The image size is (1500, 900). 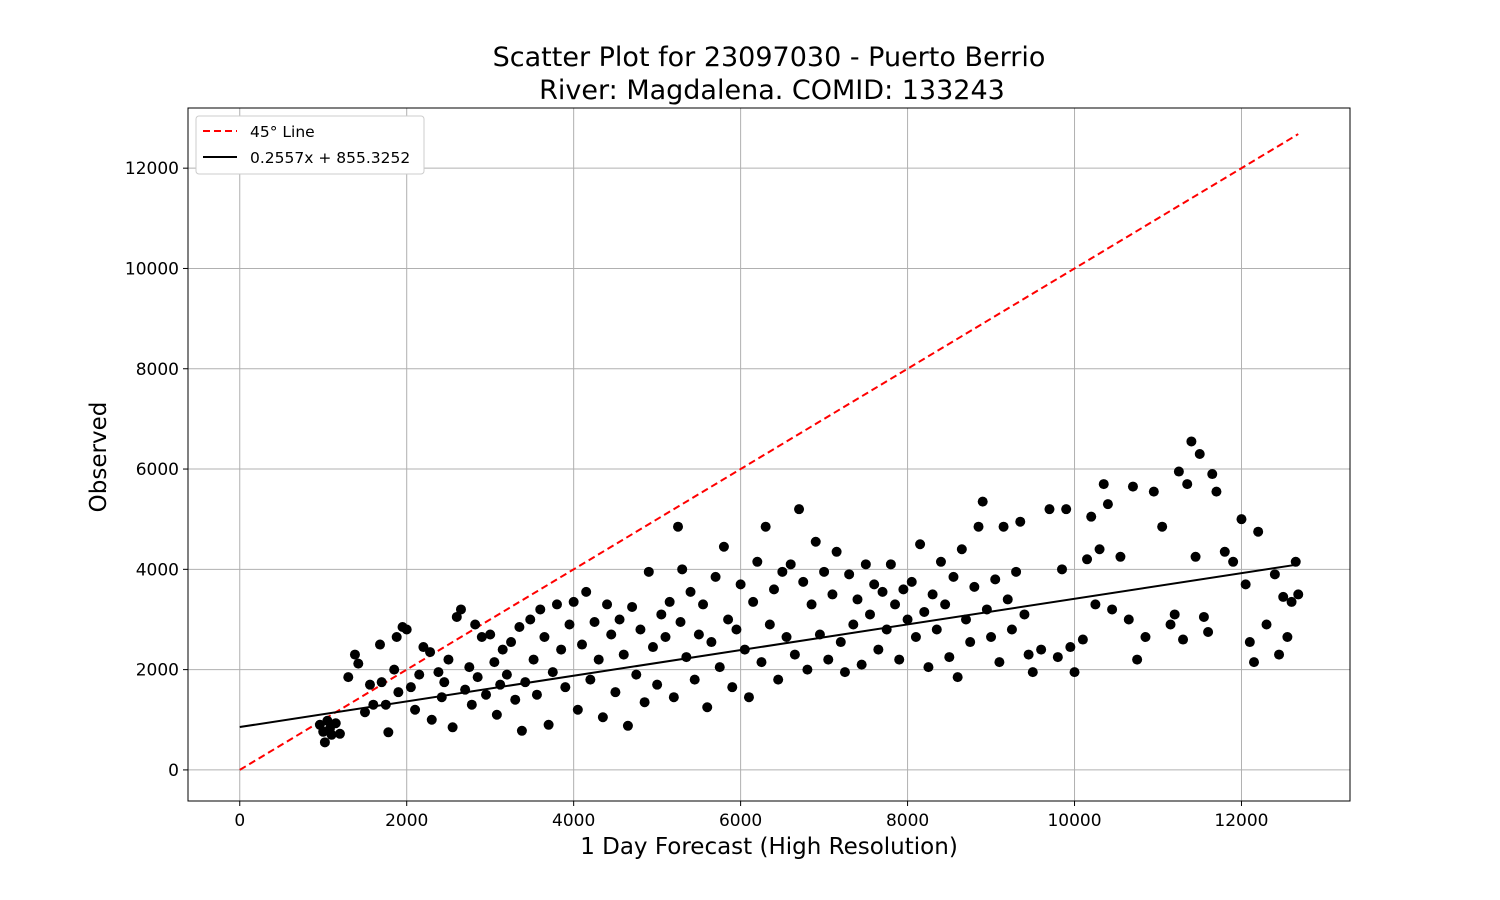 I want to click on legend-label-fit: 0.2557x + 855.3252, so click(x=330, y=158).